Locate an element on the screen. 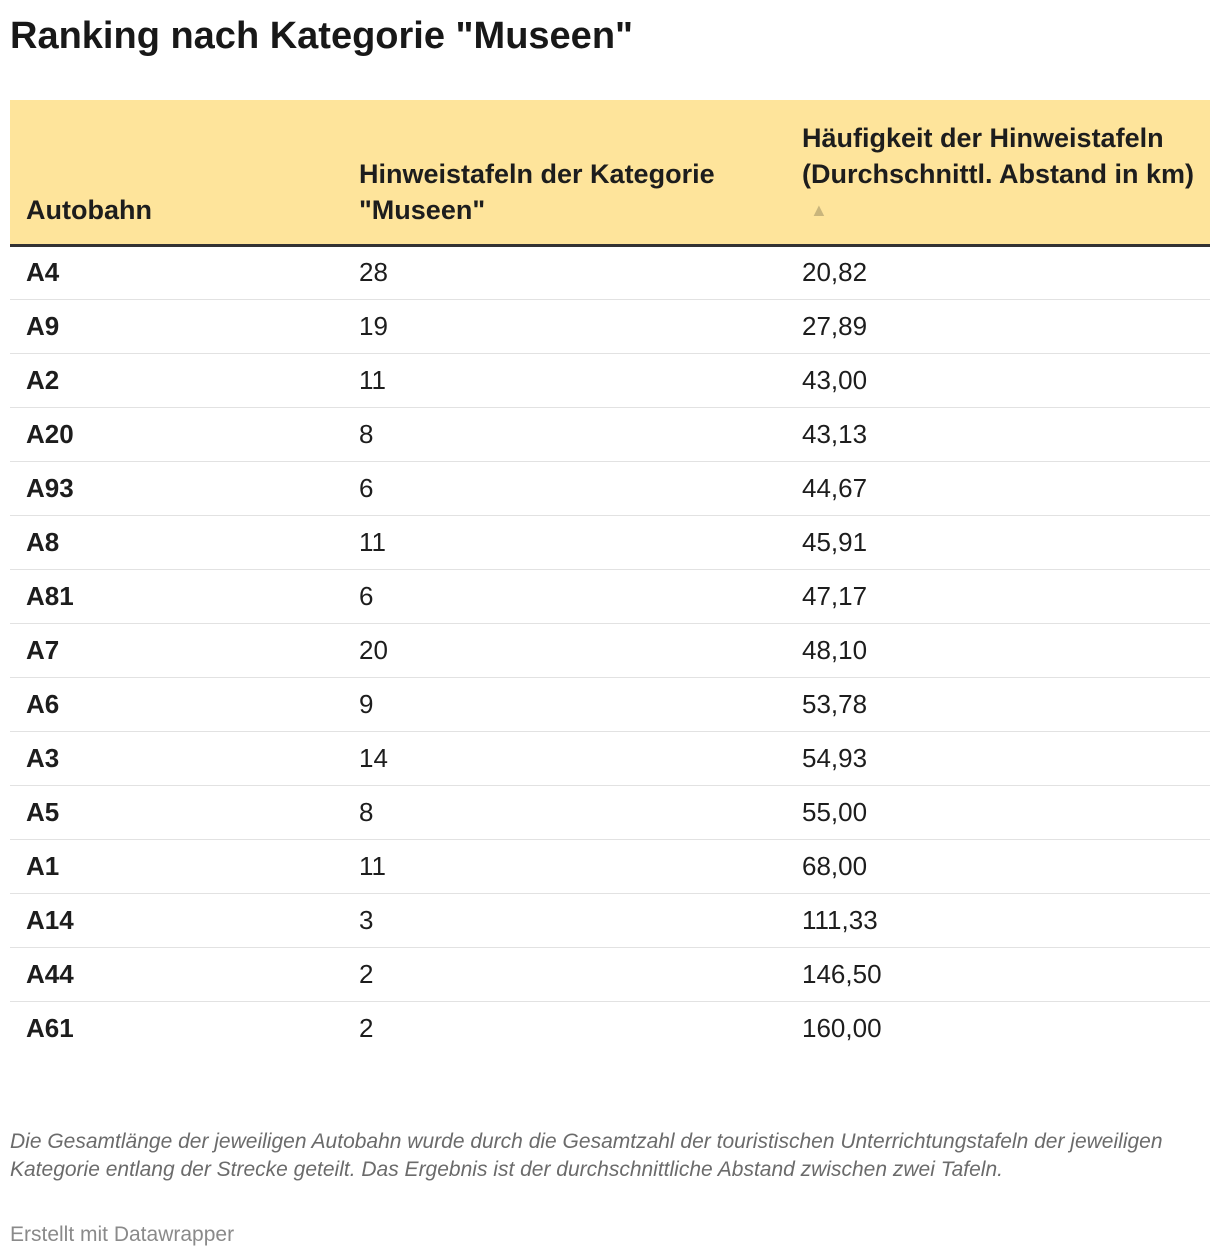 This screenshot has height=1258, width=1220. column-header-hinweistafeln: Hinweistafeln der Kategorie "Museen" is located at coordinates (564, 173).